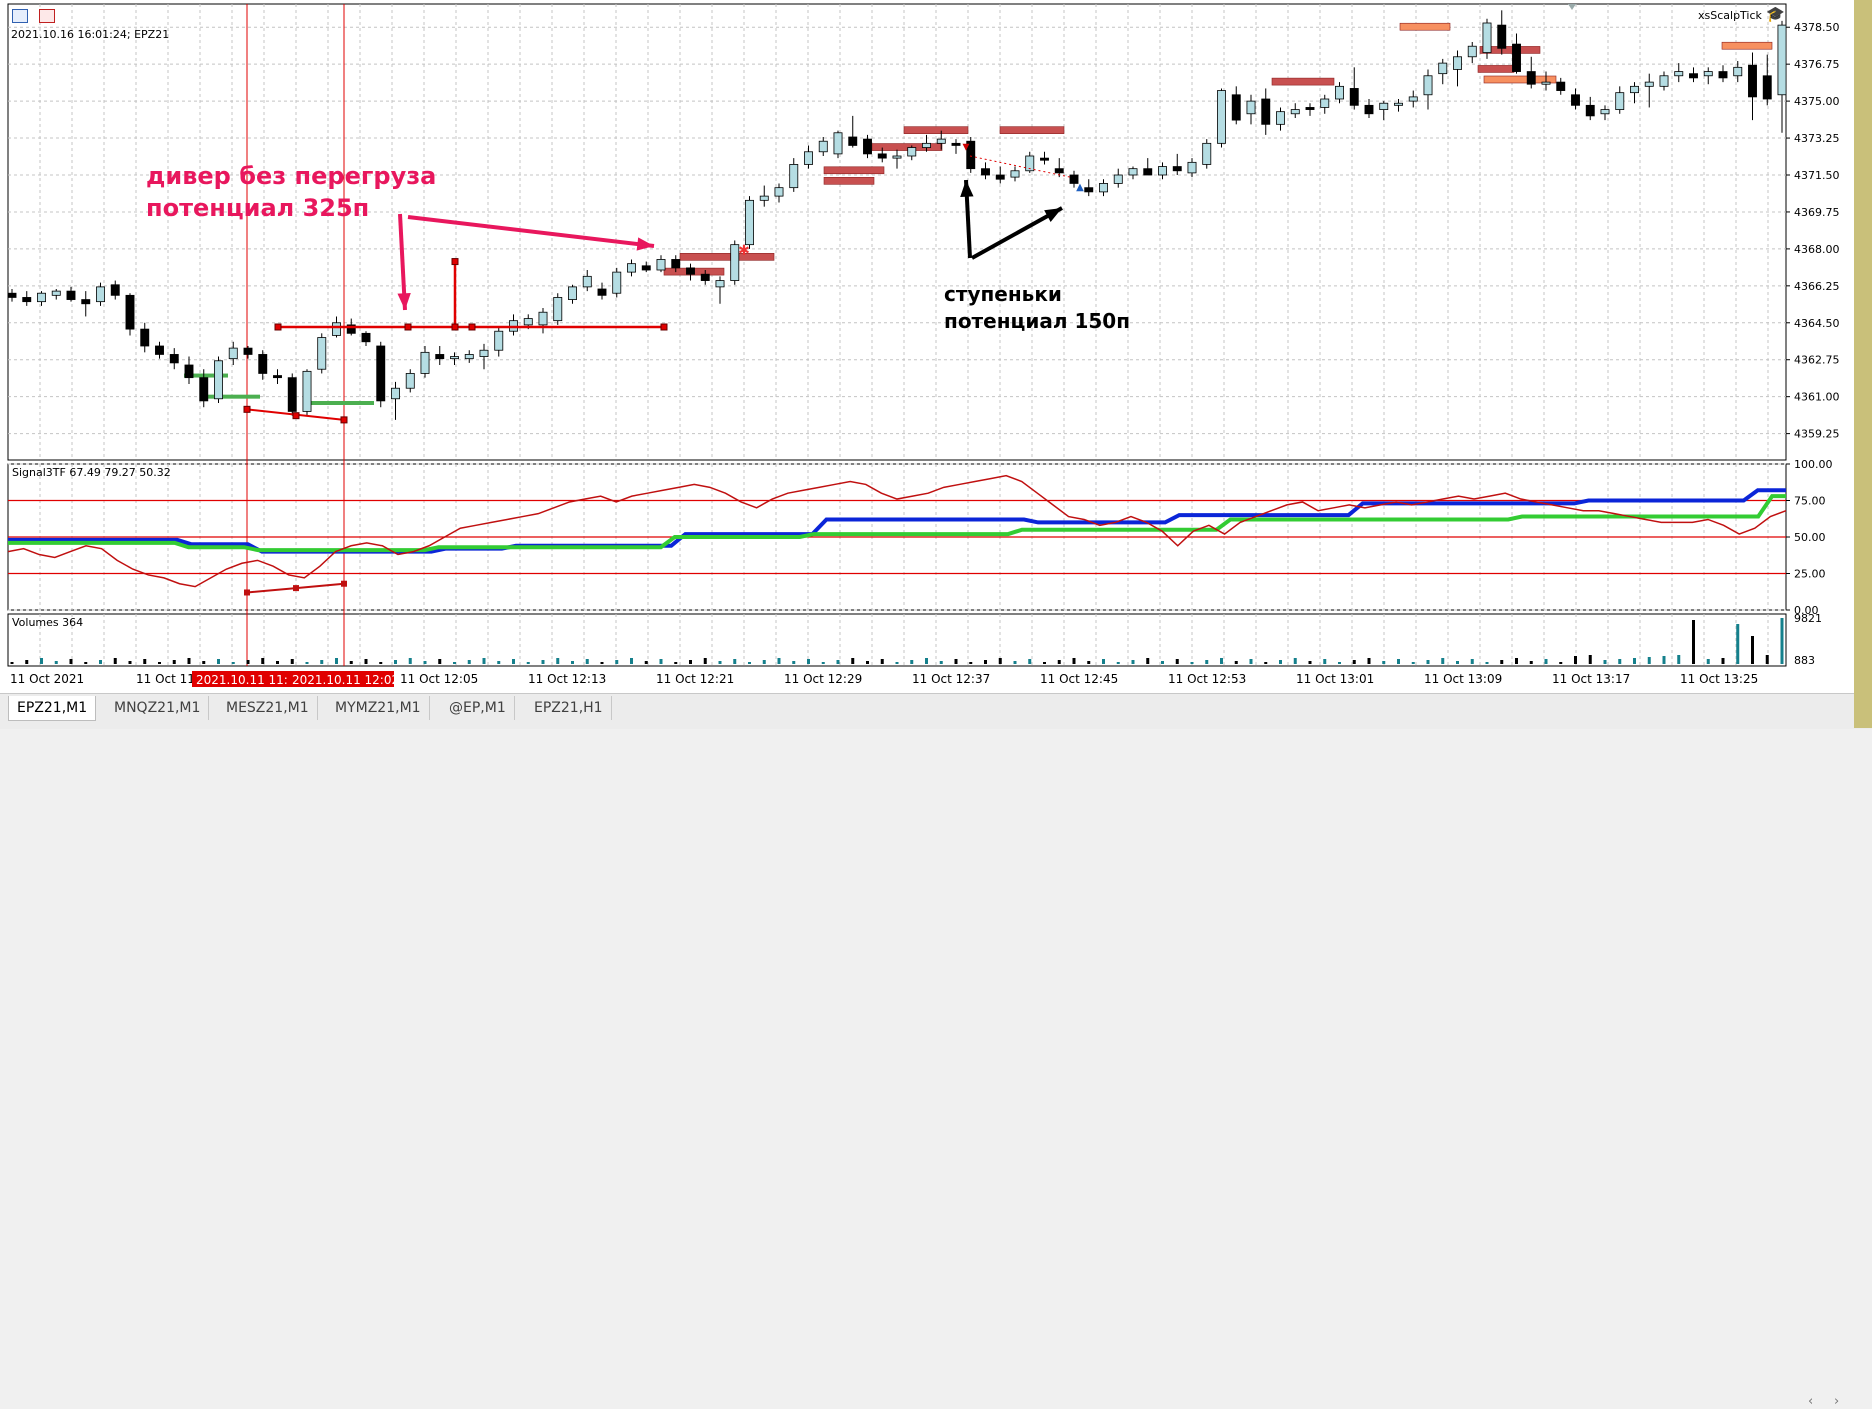  I want to click on level-zone, so click(1496, 69).